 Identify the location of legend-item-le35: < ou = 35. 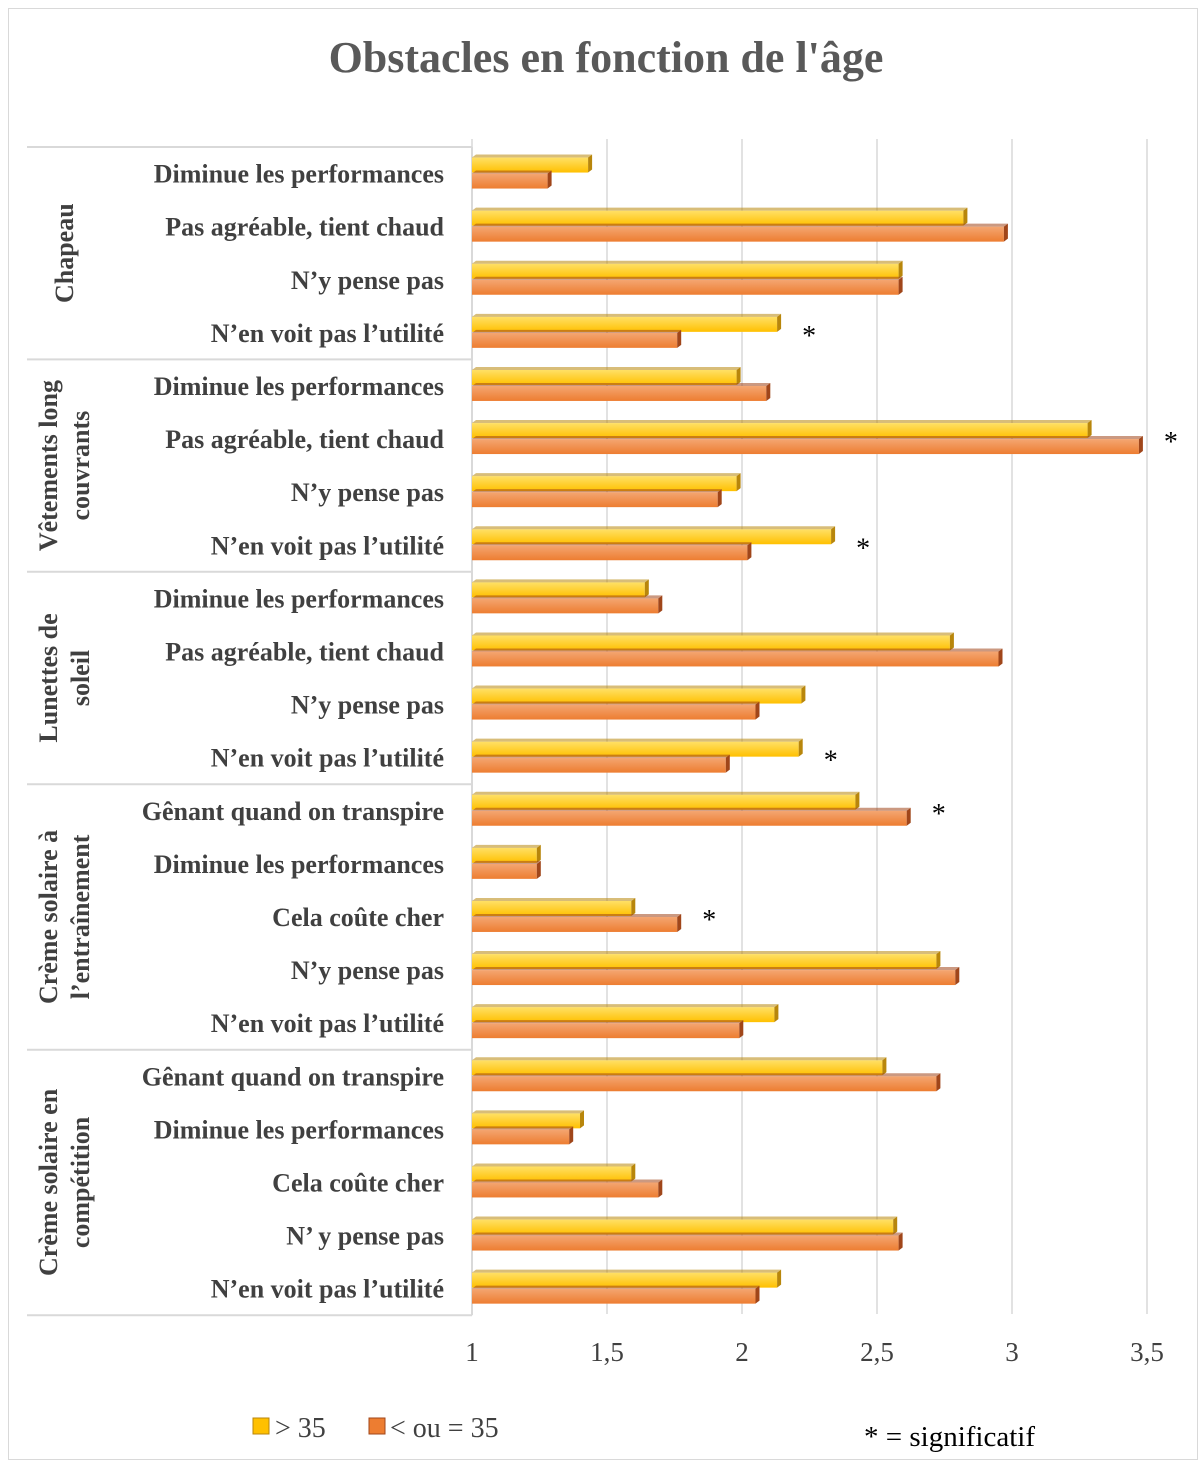
(433, 1428).